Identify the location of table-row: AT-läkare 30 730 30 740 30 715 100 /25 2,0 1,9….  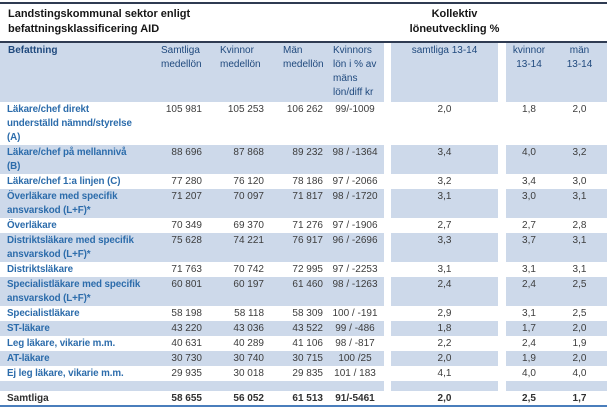
(303, 358).